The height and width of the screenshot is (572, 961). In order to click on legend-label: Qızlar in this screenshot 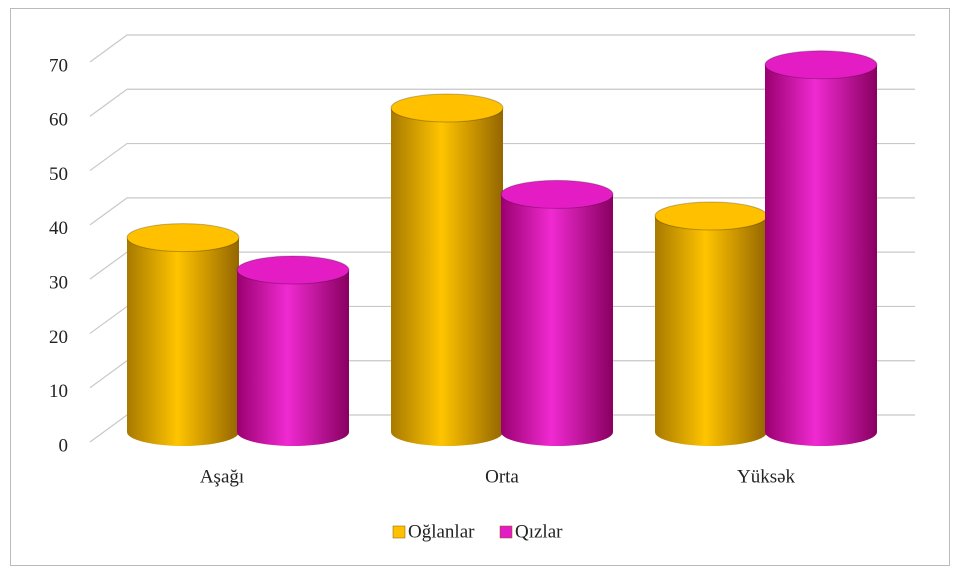, I will do `click(539, 531)`.